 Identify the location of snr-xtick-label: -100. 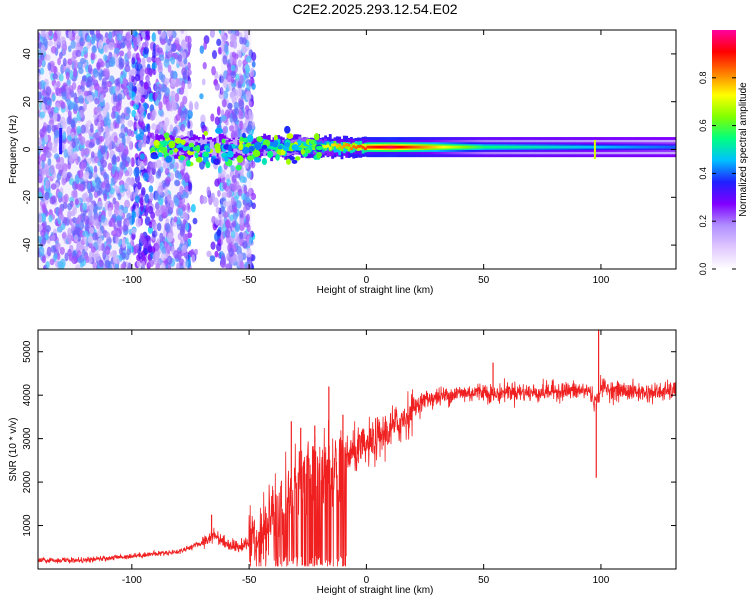
(132, 580).